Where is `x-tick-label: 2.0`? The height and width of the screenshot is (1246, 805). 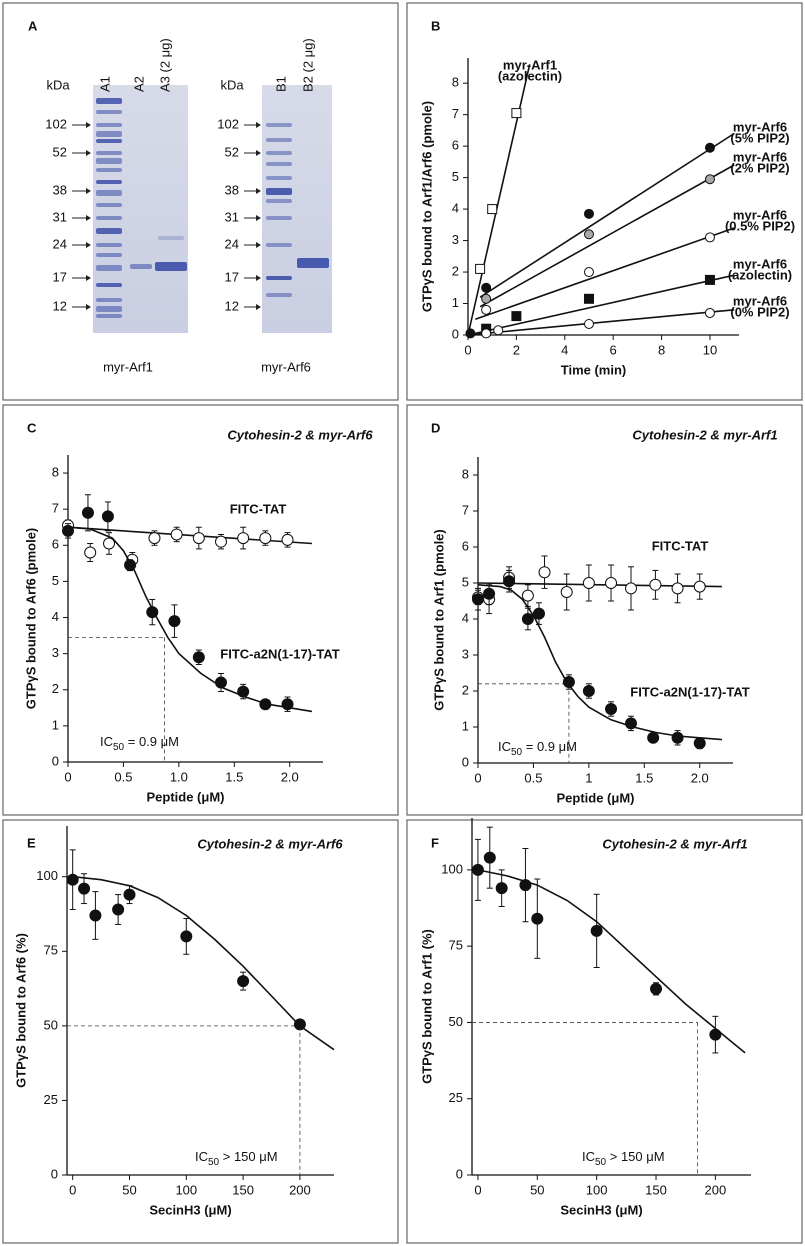
x-tick-label: 2.0 is located at coordinates (290, 776).